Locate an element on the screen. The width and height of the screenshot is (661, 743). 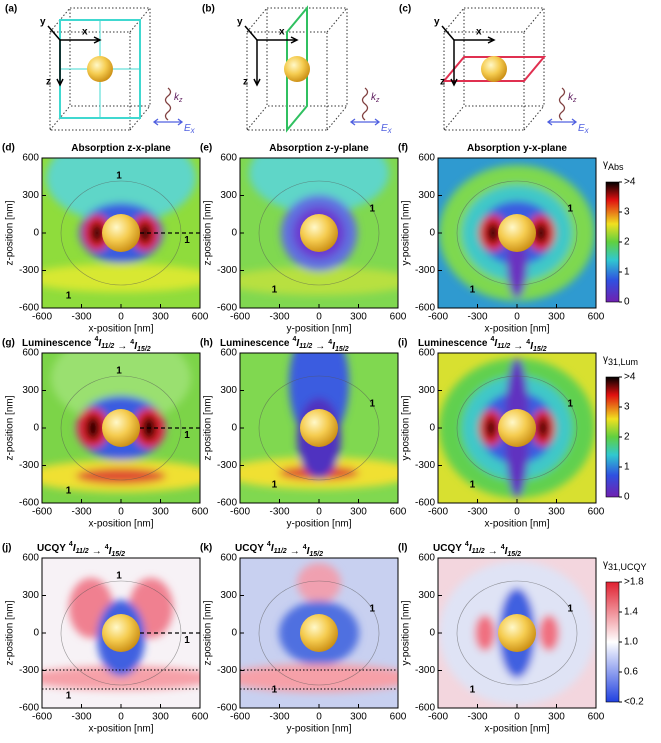
axis-letter: x is located at coordinates (479, 32).